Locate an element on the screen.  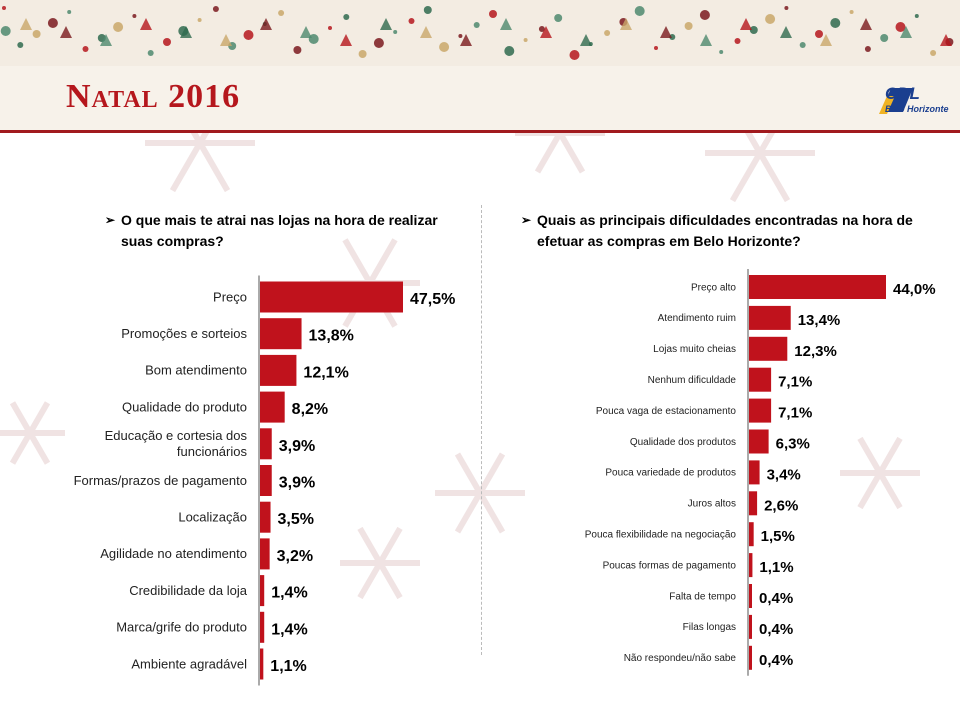
category-label: Educação e cortesia dos is located at coordinates (176, 435).